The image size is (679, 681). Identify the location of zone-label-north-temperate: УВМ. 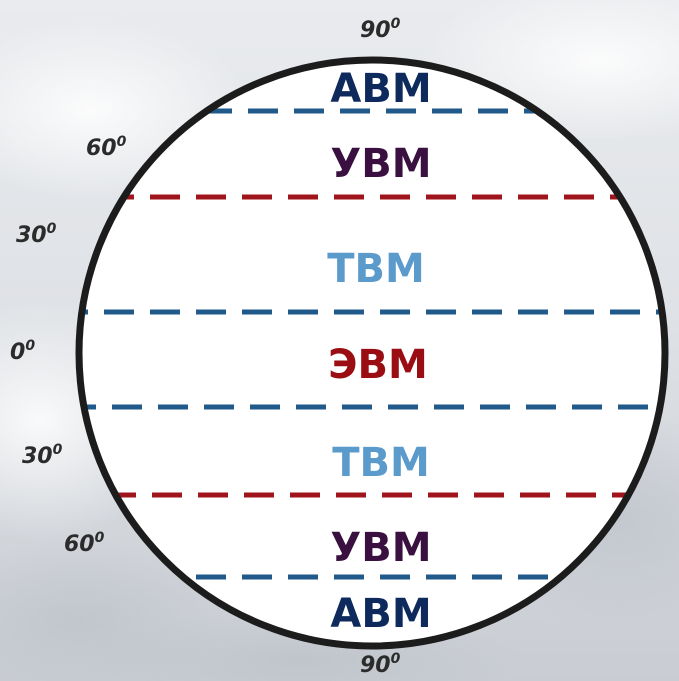
(380, 164).